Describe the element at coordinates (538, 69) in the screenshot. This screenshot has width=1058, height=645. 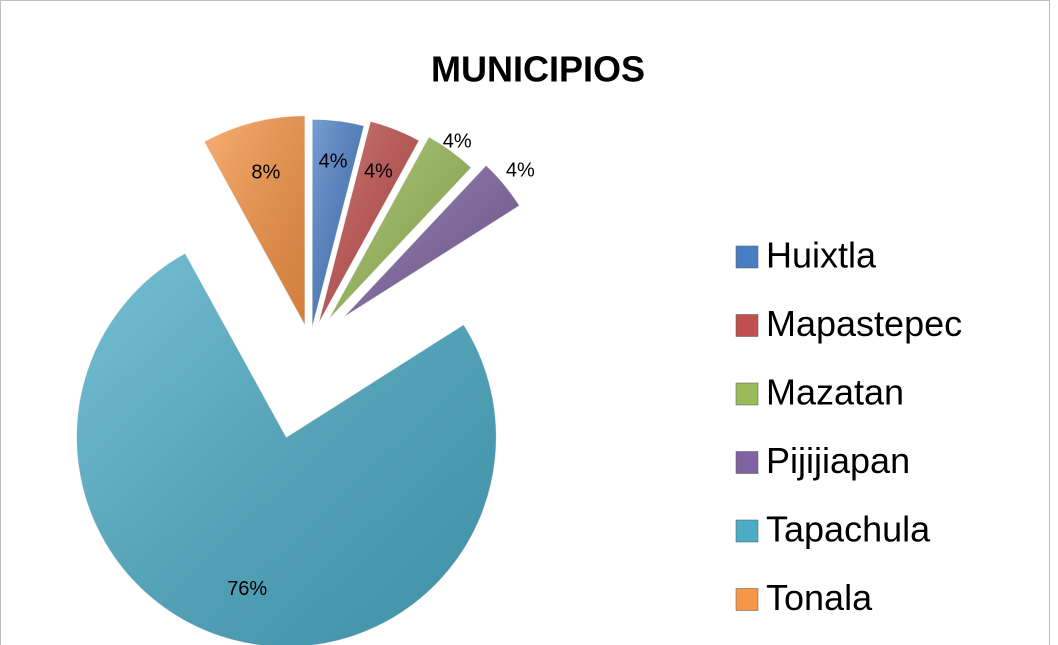
I see `chart-title: MUNICIPIOS` at that location.